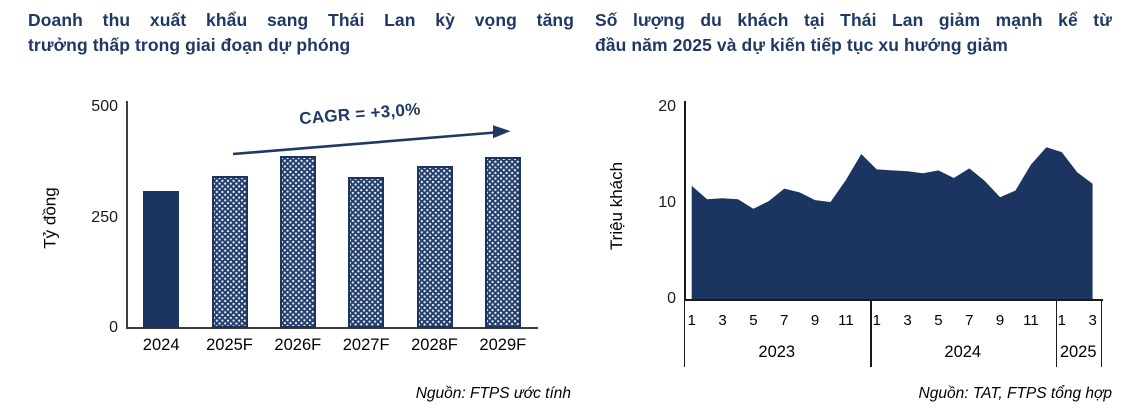 The image size is (1135, 417). I want to click on bar-2029F, so click(502, 242).